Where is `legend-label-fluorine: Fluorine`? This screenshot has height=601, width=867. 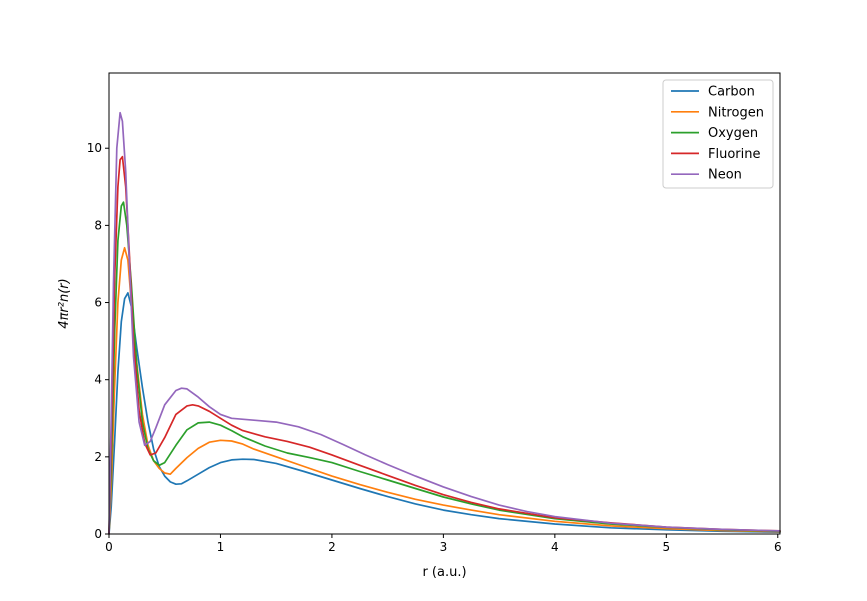 legend-label-fluorine: Fluorine is located at coordinates (734, 154).